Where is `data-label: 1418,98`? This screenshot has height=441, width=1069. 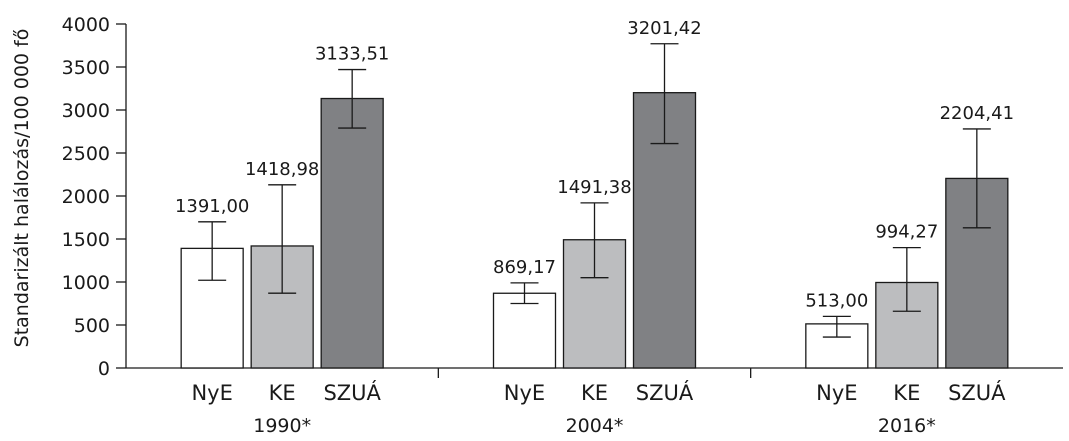
data-label: 1418,98 is located at coordinates (282, 169).